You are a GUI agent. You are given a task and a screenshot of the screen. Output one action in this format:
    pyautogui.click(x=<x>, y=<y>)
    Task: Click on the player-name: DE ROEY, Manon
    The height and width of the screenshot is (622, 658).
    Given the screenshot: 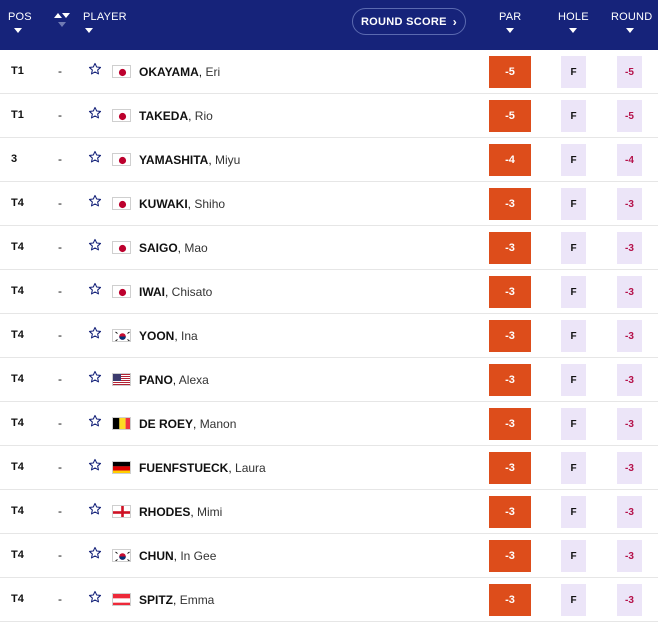 What is the action you would take?
    pyautogui.click(x=187, y=424)
    